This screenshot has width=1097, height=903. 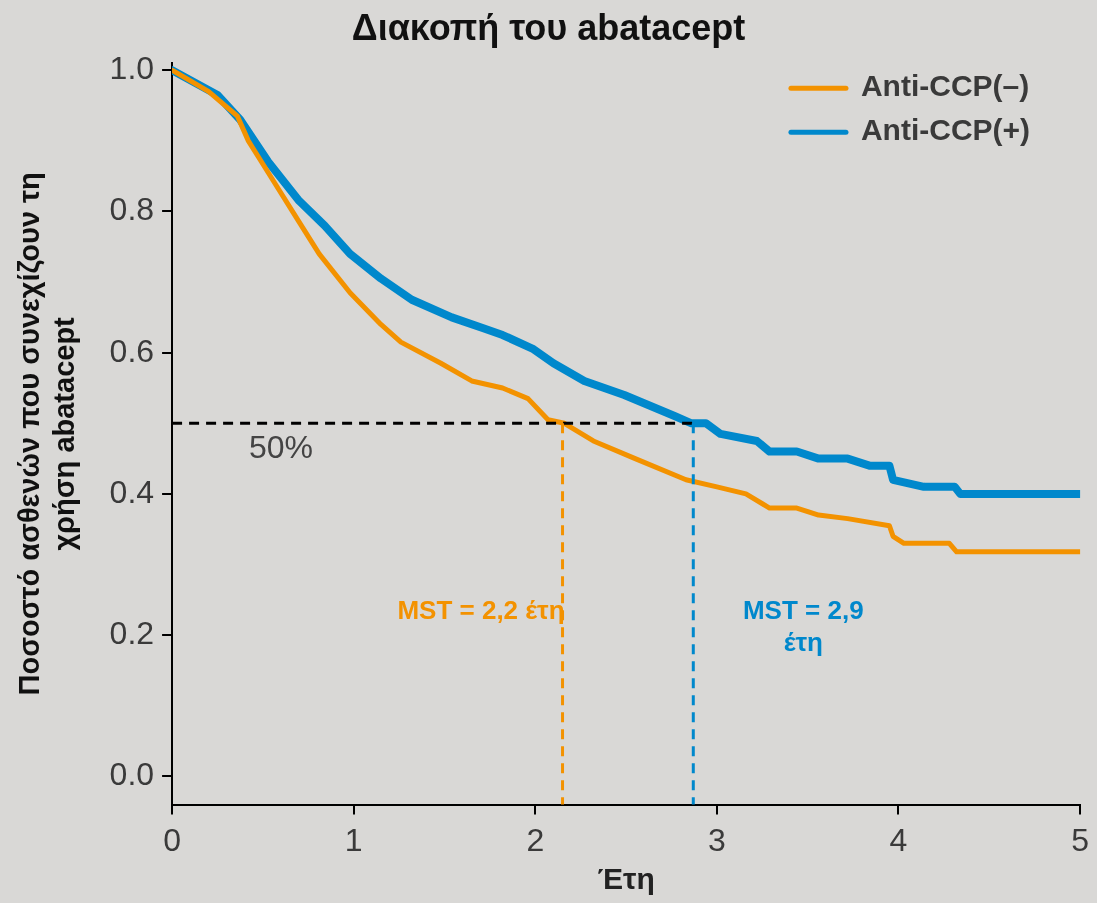 What do you see at coordinates (626, 879) in the screenshot?
I see `x-axis-title: Έτη` at bounding box center [626, 879].